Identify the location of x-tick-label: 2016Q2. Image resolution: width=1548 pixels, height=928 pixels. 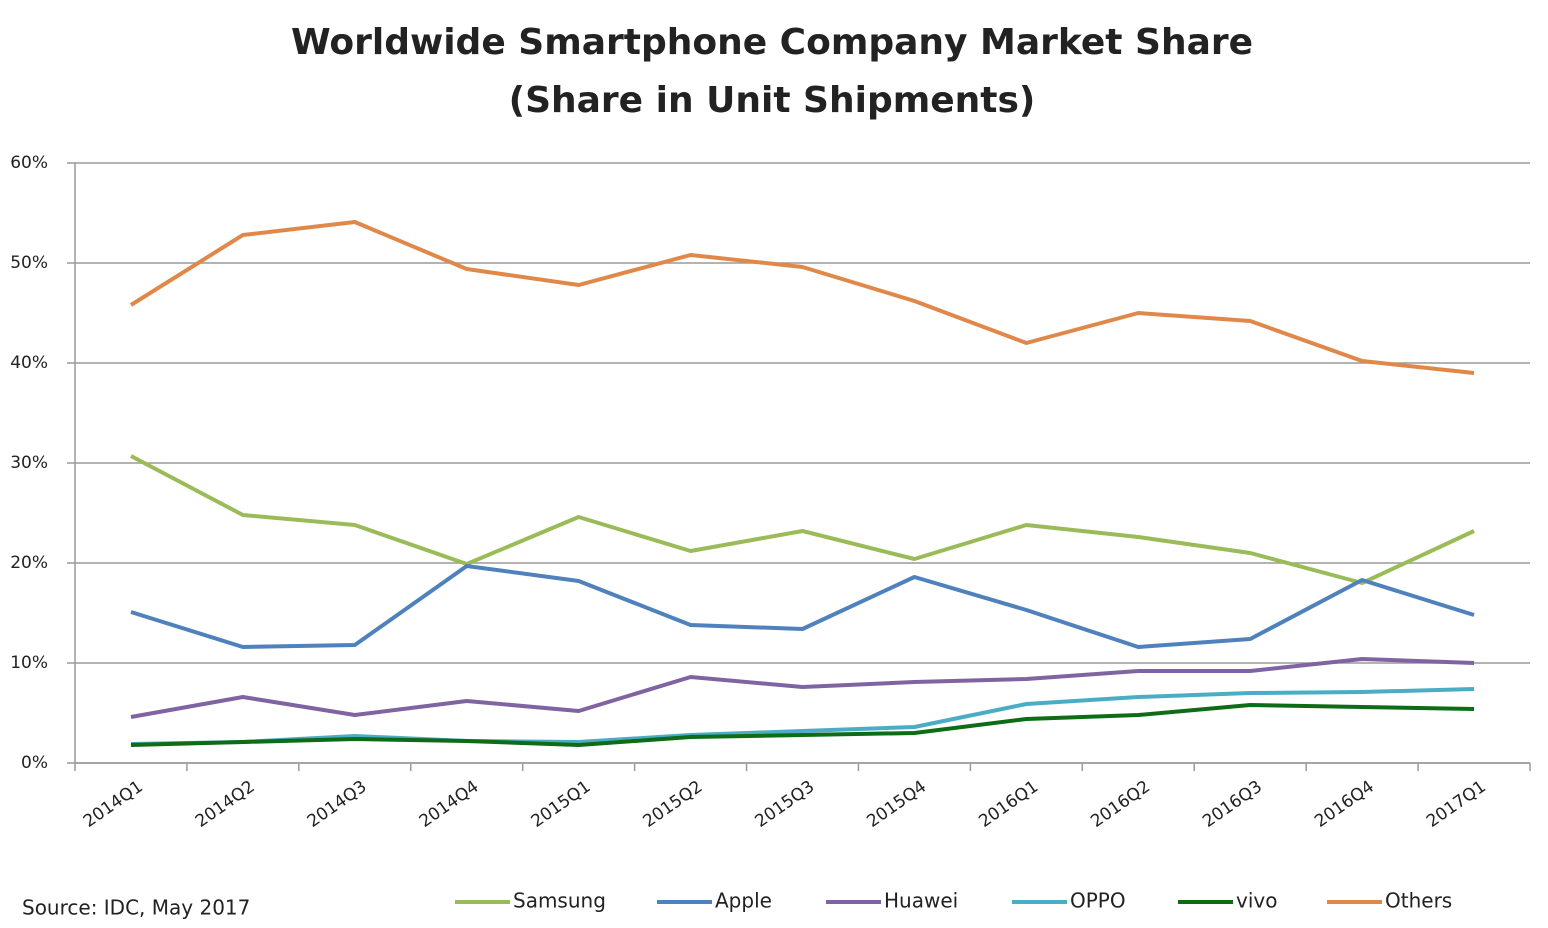
(1120, 804).